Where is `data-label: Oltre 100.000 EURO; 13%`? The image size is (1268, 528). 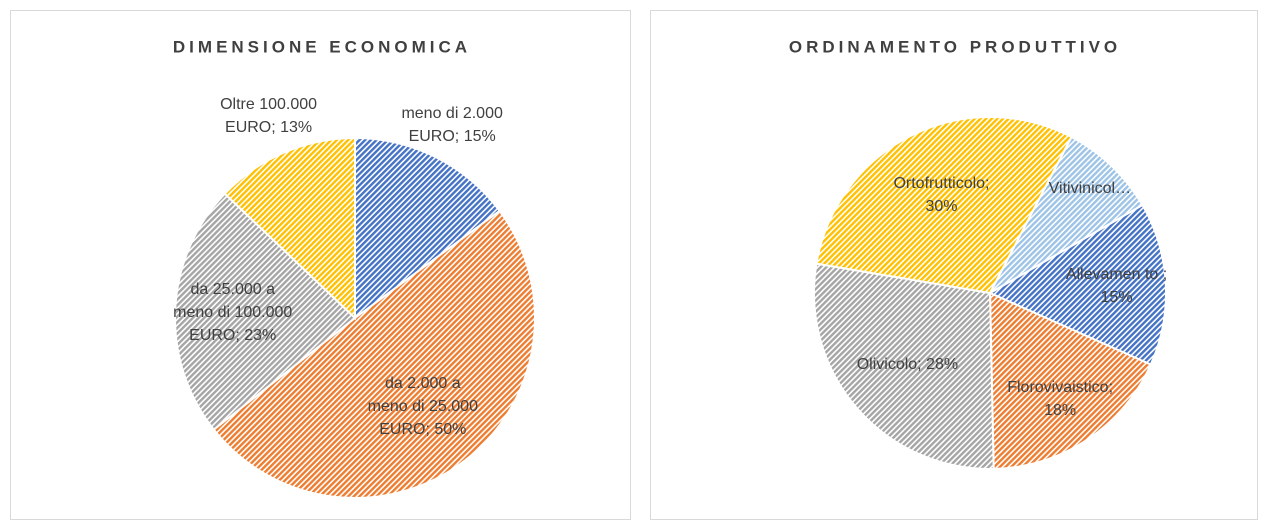
data-label: Oltre 100.000 EURO; 13% is located at coordinates (269, 116).